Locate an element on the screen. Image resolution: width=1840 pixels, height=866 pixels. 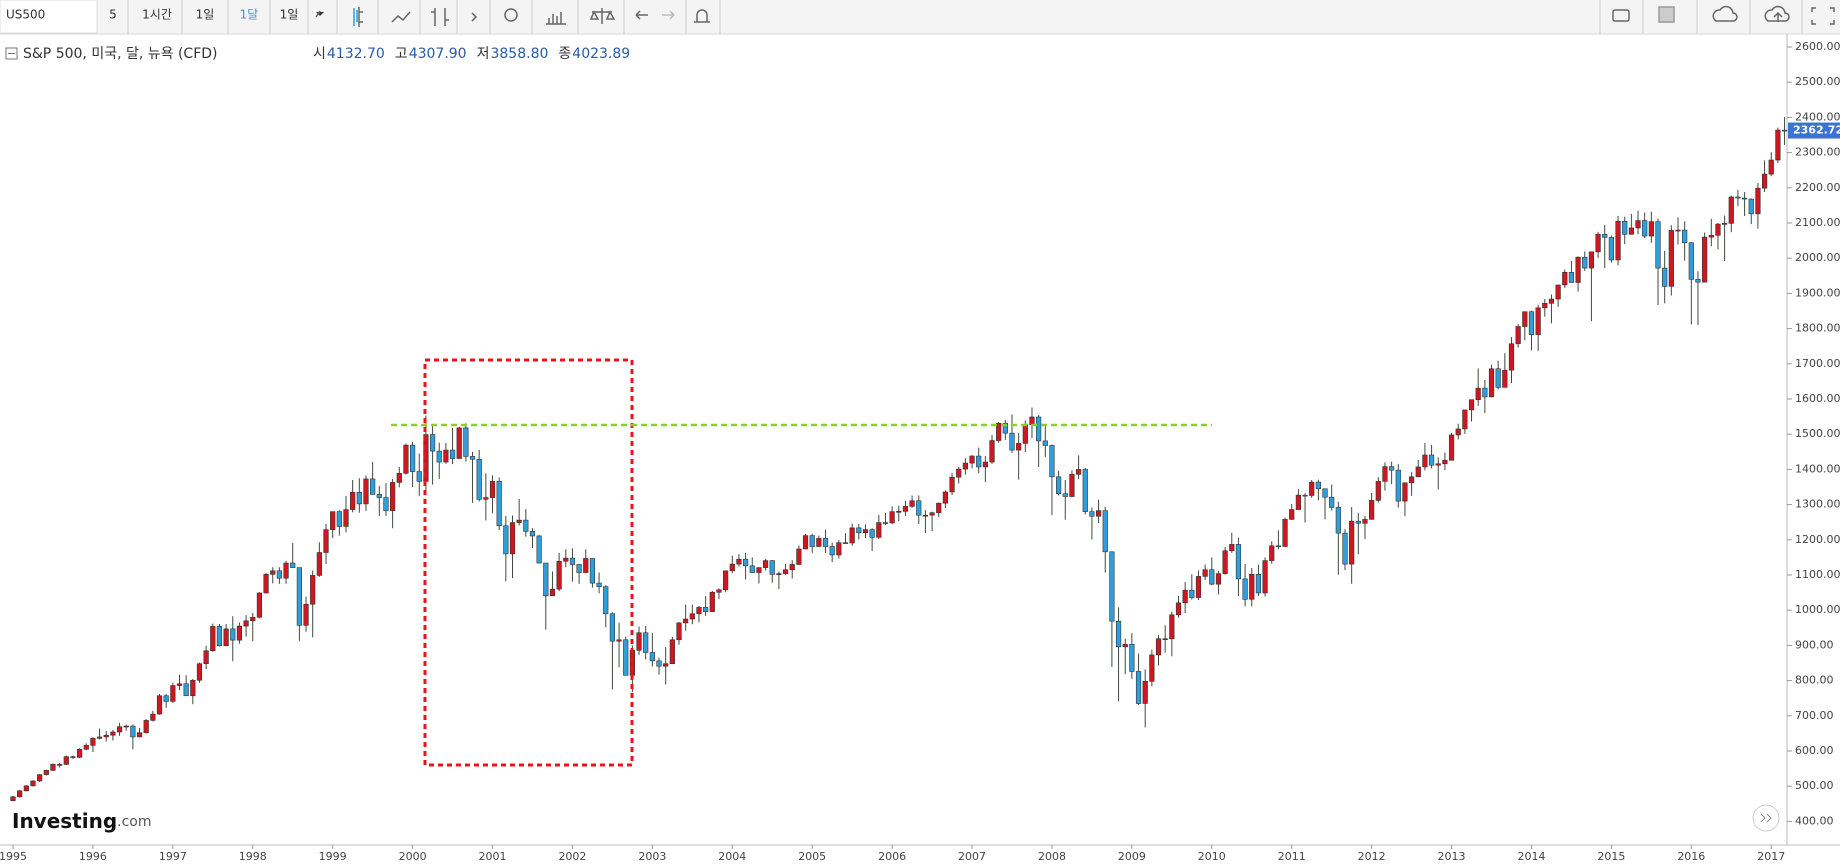
symbol-input is located at coordinates (49, 17).